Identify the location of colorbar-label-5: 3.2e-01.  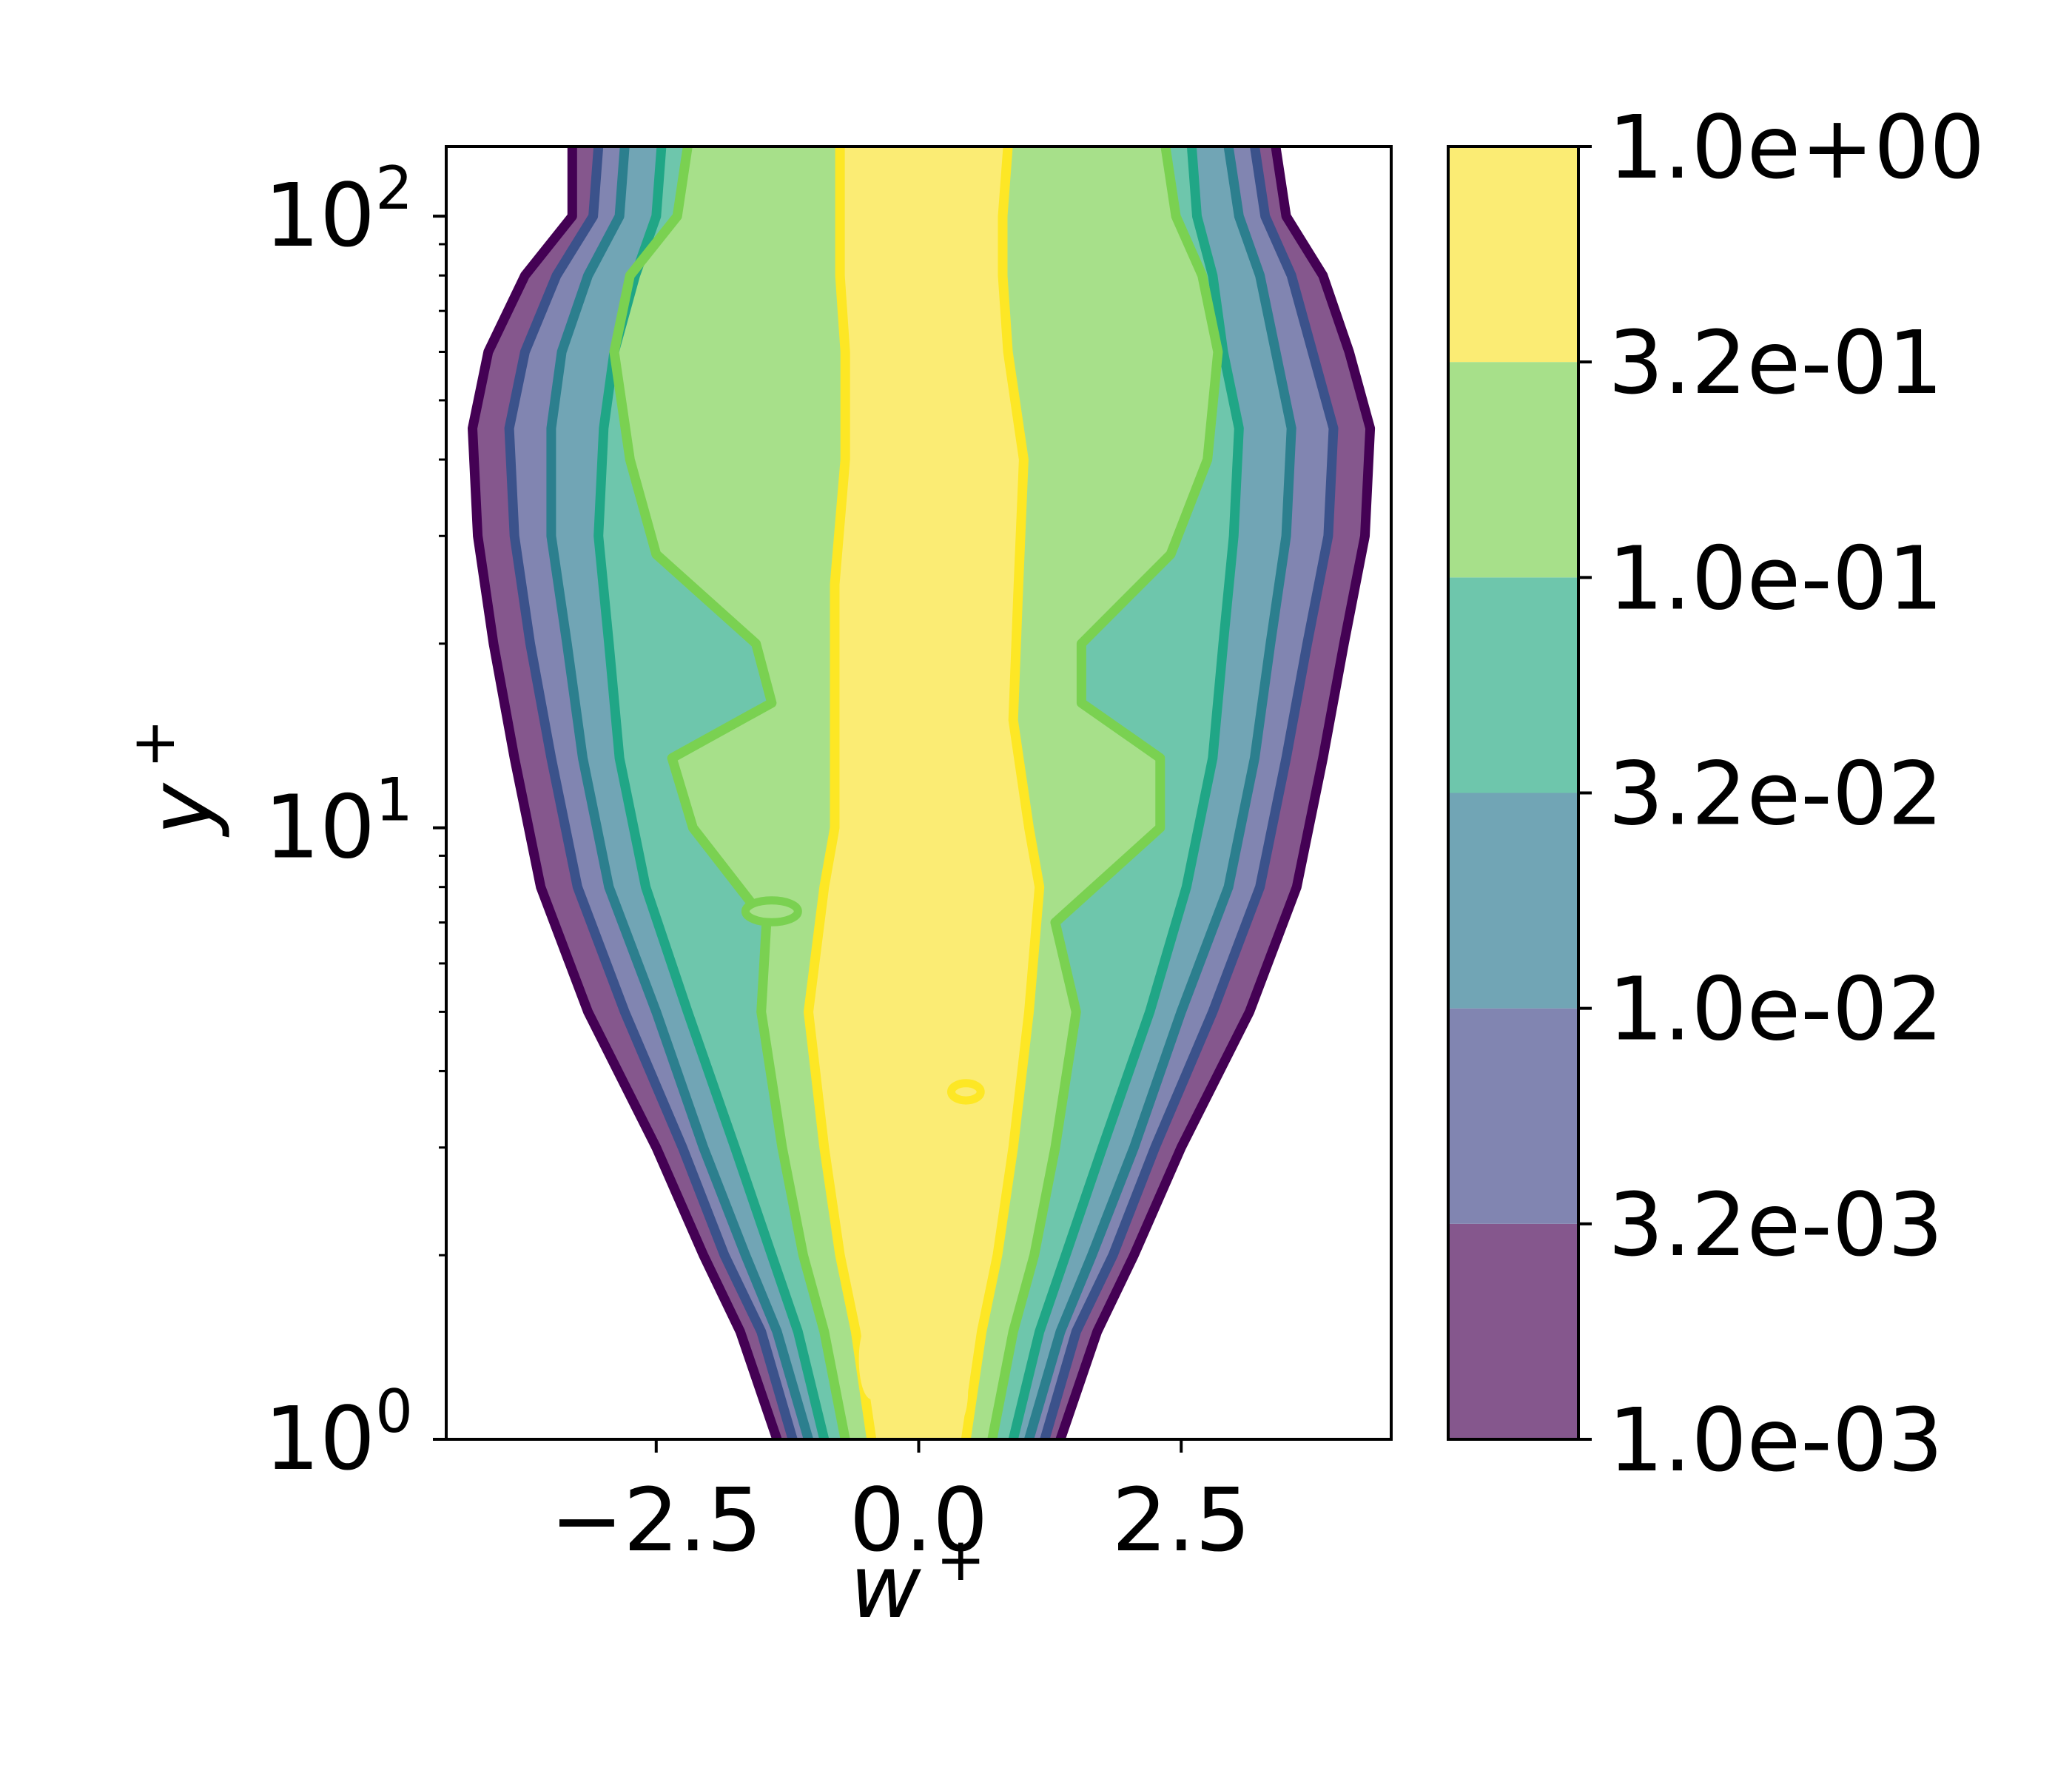
(1775, 363).